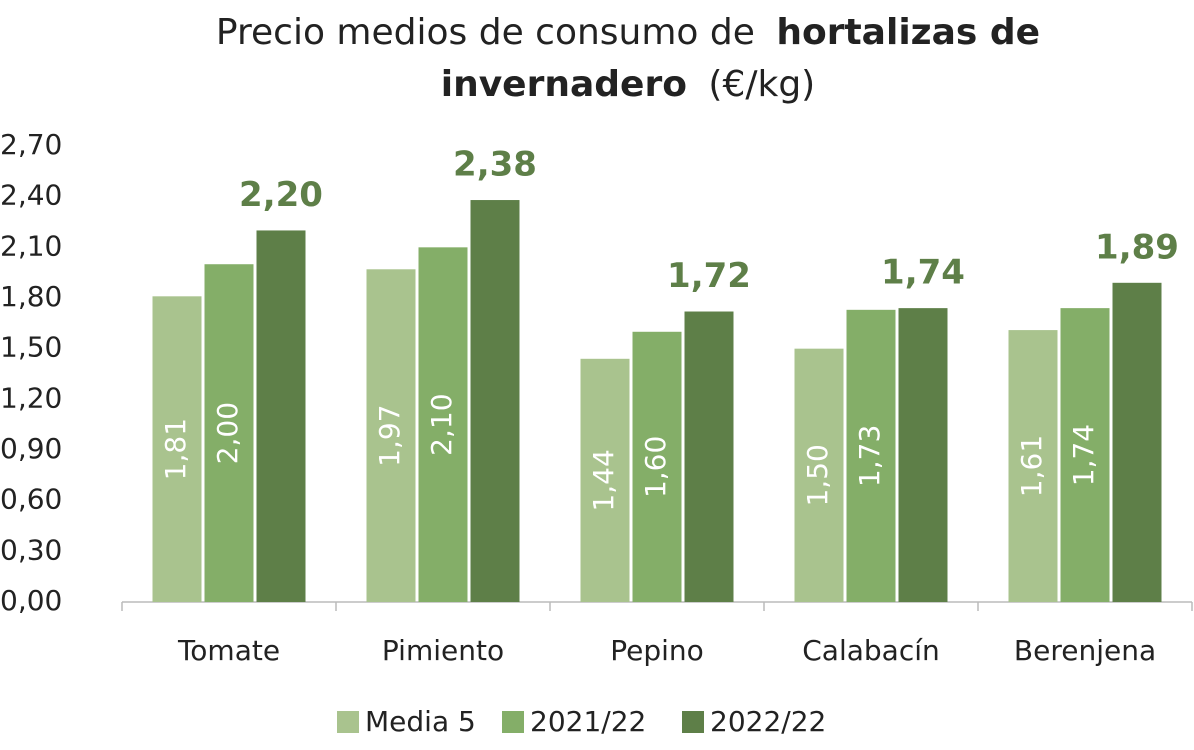 The image size is (1194, 750). I want to click on legend-label: 2022/22, so click(768, 721).